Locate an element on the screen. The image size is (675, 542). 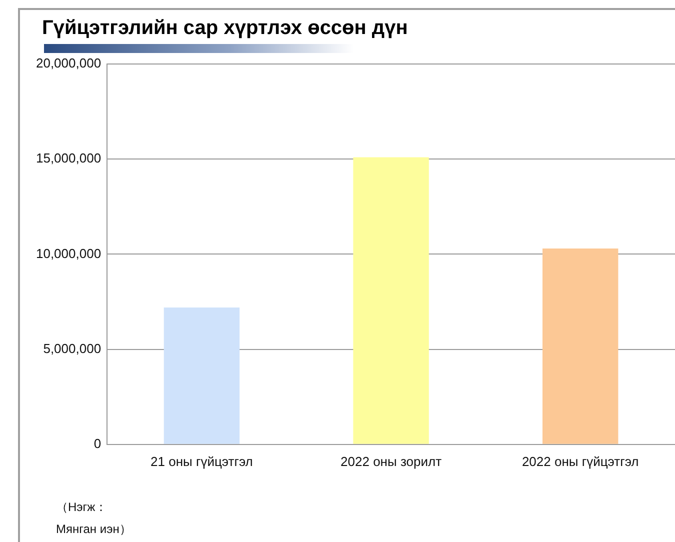
y-tick-label: 5,000,000 is located at coordinates (72, 348).